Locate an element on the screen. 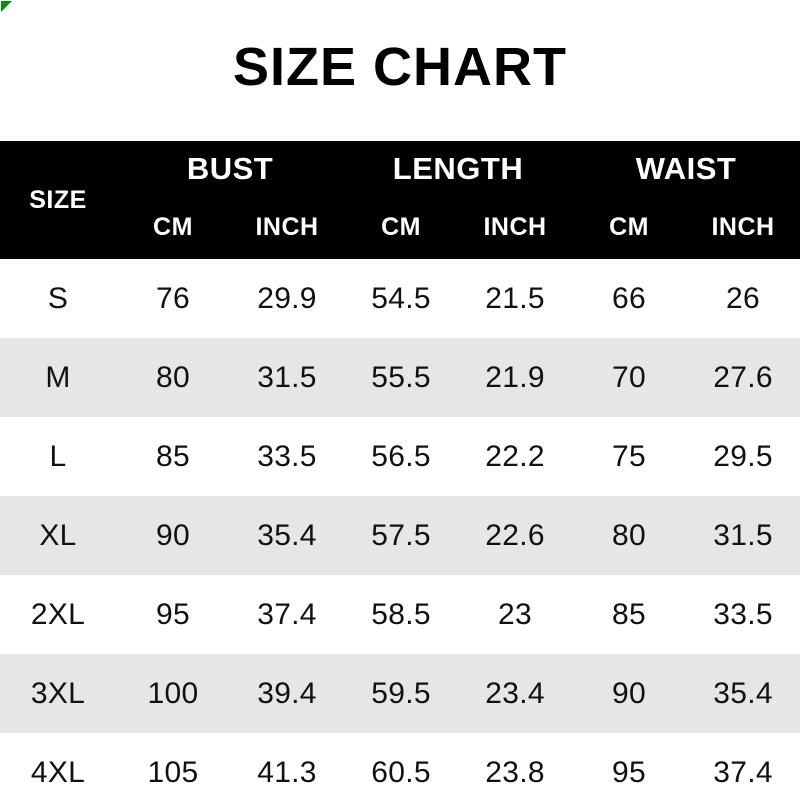  cell-waist-inch: 33.5 is located at coordinates (743, 614).